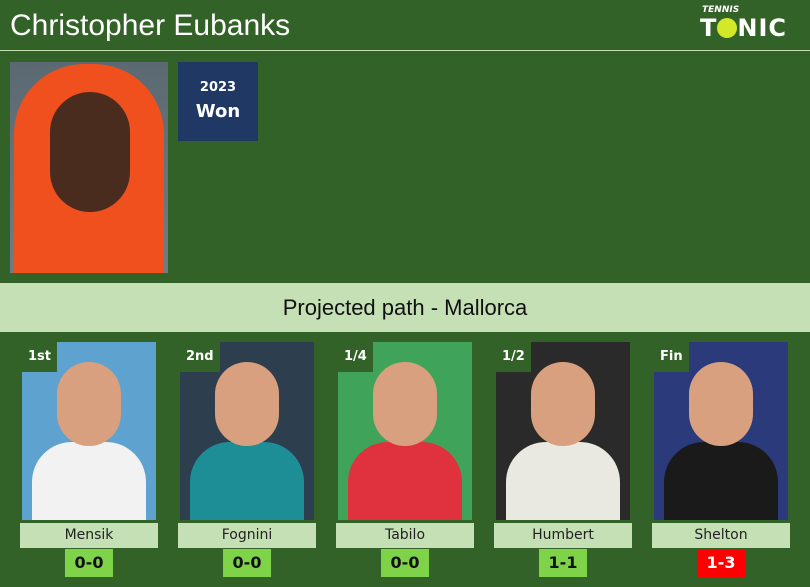 This screenshot has width=810, height=587. I want to click on opponent-photo: Fin, so click(721, 431).